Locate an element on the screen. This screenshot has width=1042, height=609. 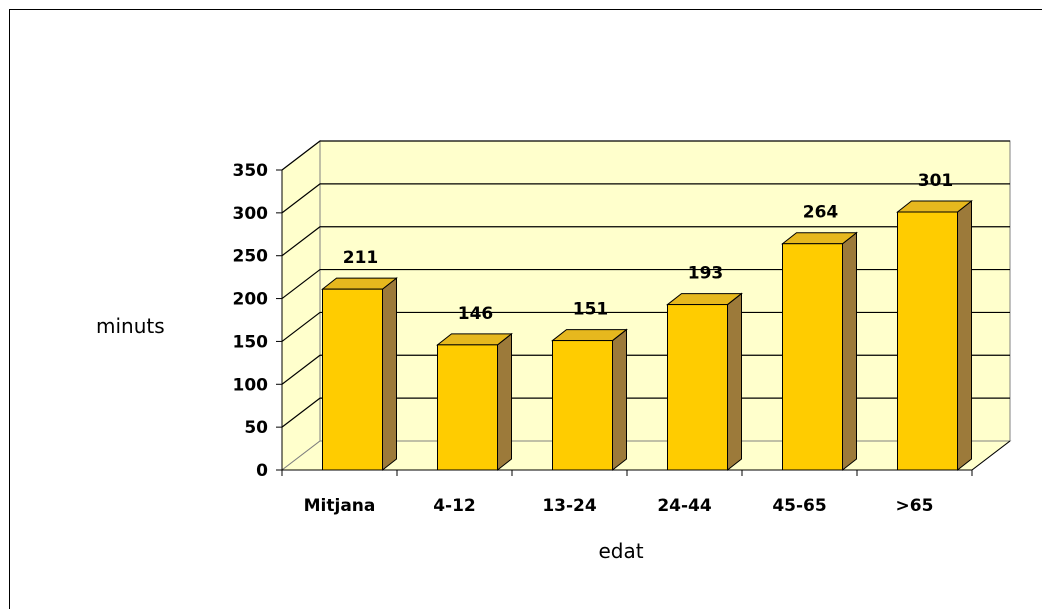
x-tick-label: 45-65 is located at coordinates (799, 506).